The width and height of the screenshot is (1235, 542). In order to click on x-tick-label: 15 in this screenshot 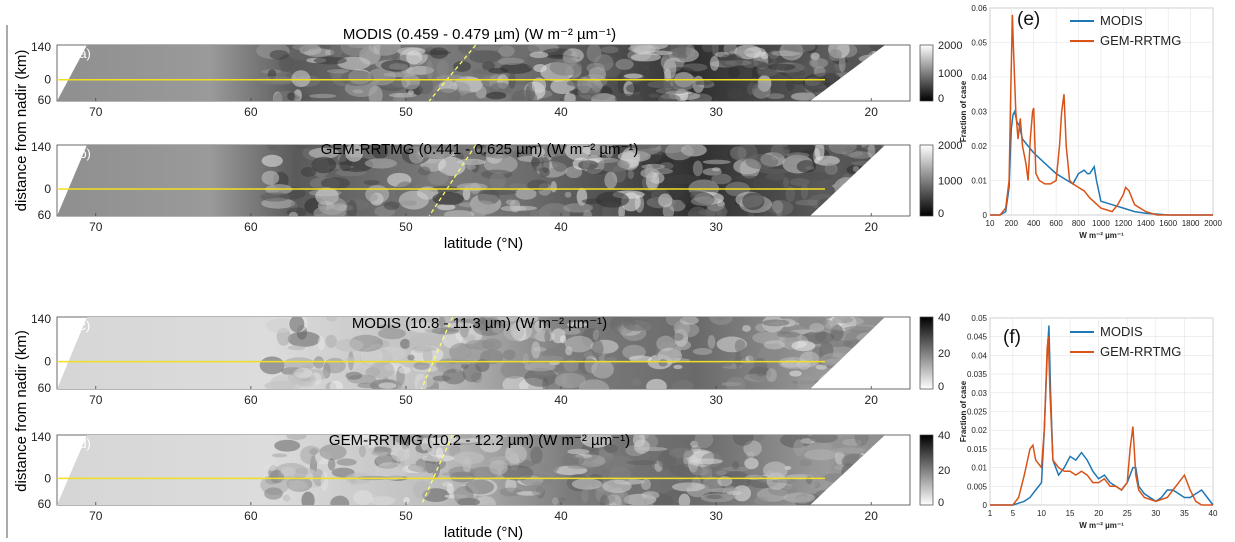, I will do `click(1070, 513)`.